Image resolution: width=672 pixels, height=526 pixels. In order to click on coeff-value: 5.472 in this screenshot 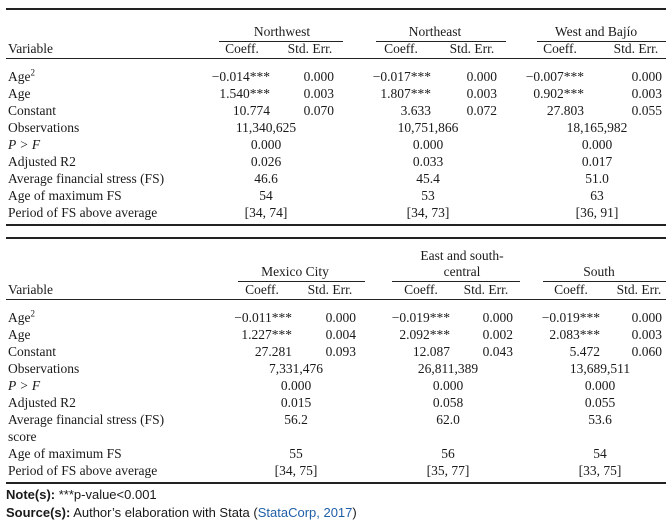, I will do `click(584, 351)`.